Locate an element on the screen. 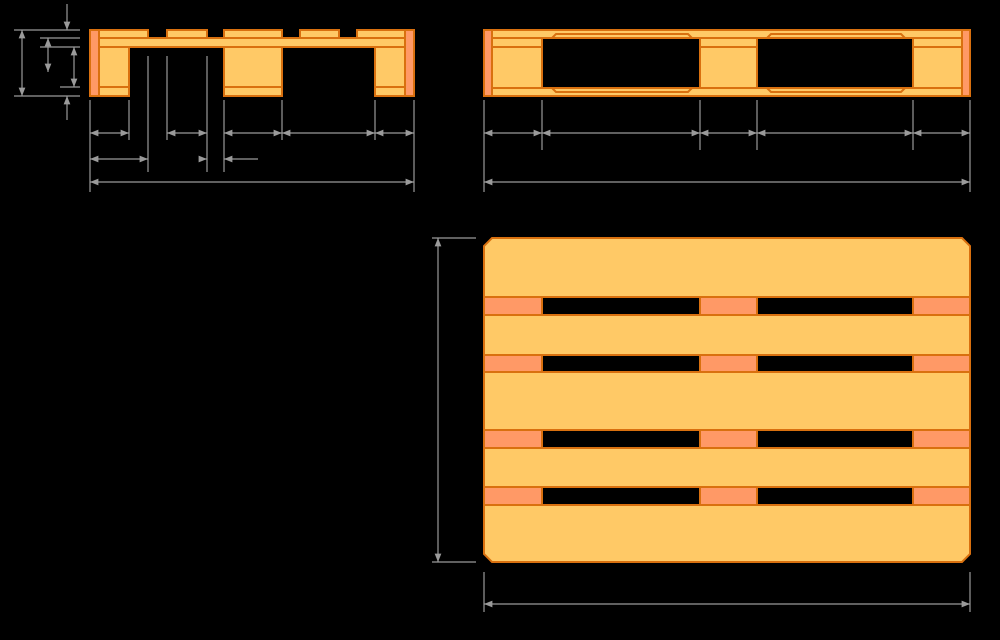  stringer-board is located at coordinates (252, 42).